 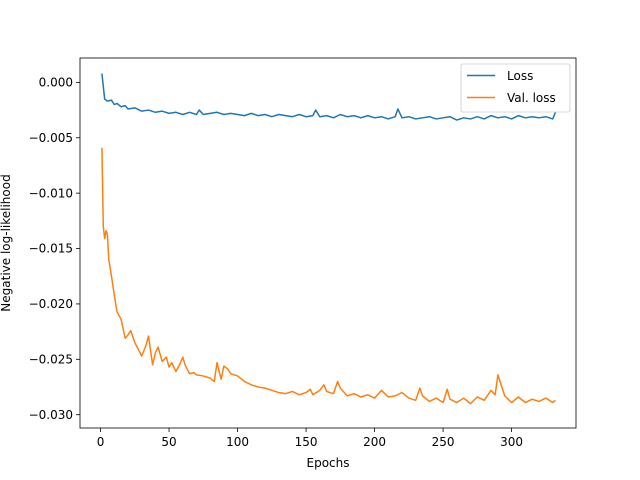 I want to click on x-tick-label: 150, so click(x=306, y=442).